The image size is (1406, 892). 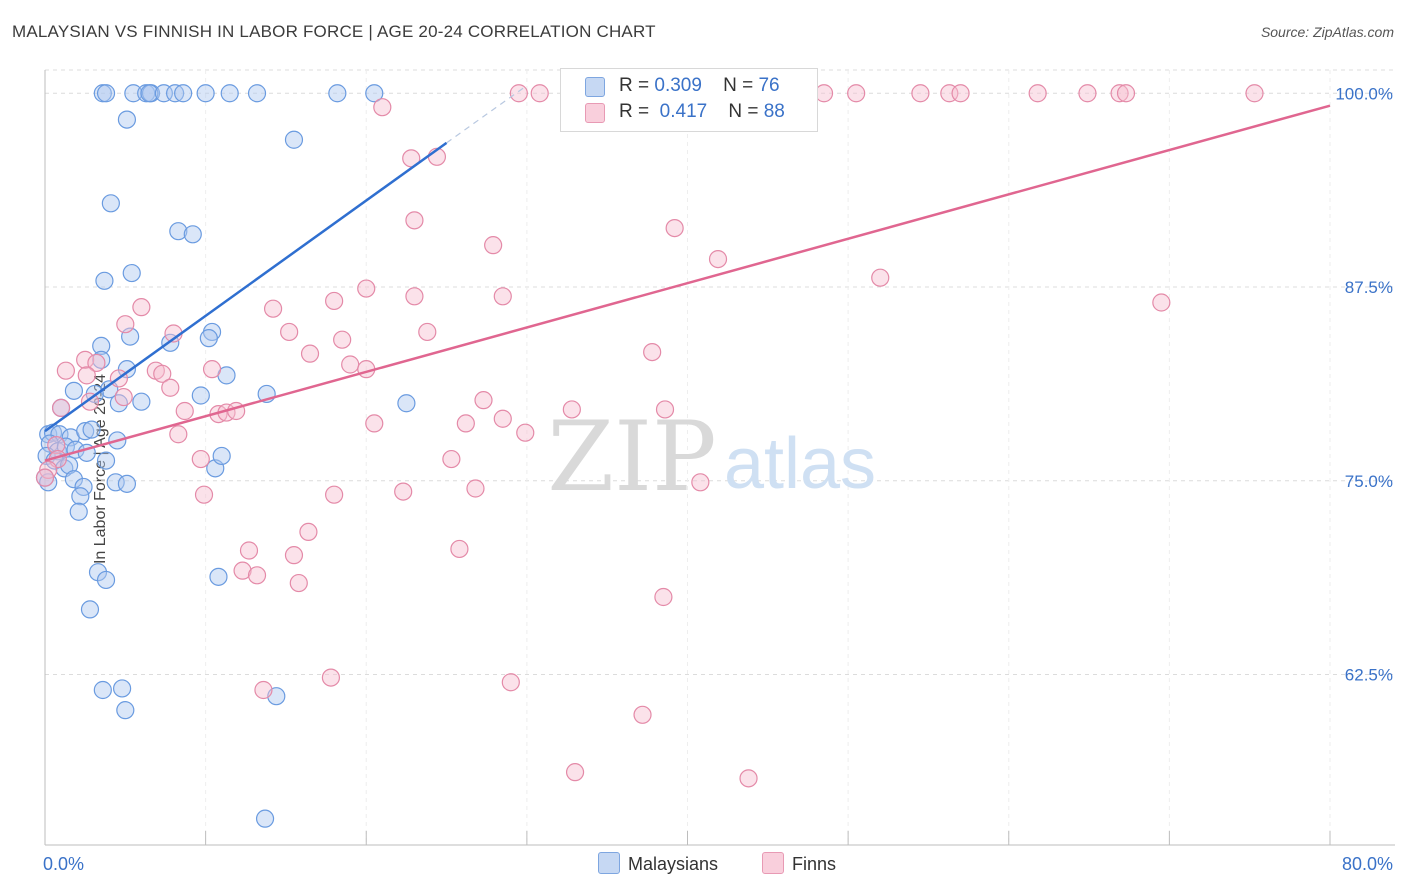 What do you see at coordinates (1364, 93) in the screenshot?
I see `y-tick-label: 100.0%` at bounding box center [1364, 93].